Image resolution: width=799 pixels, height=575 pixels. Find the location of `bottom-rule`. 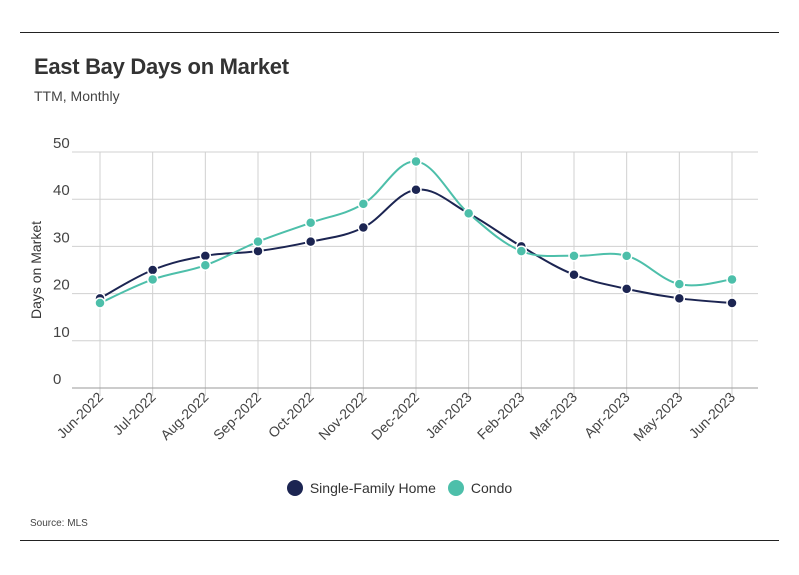

bottom-rule is located at coordinates (399, 540).